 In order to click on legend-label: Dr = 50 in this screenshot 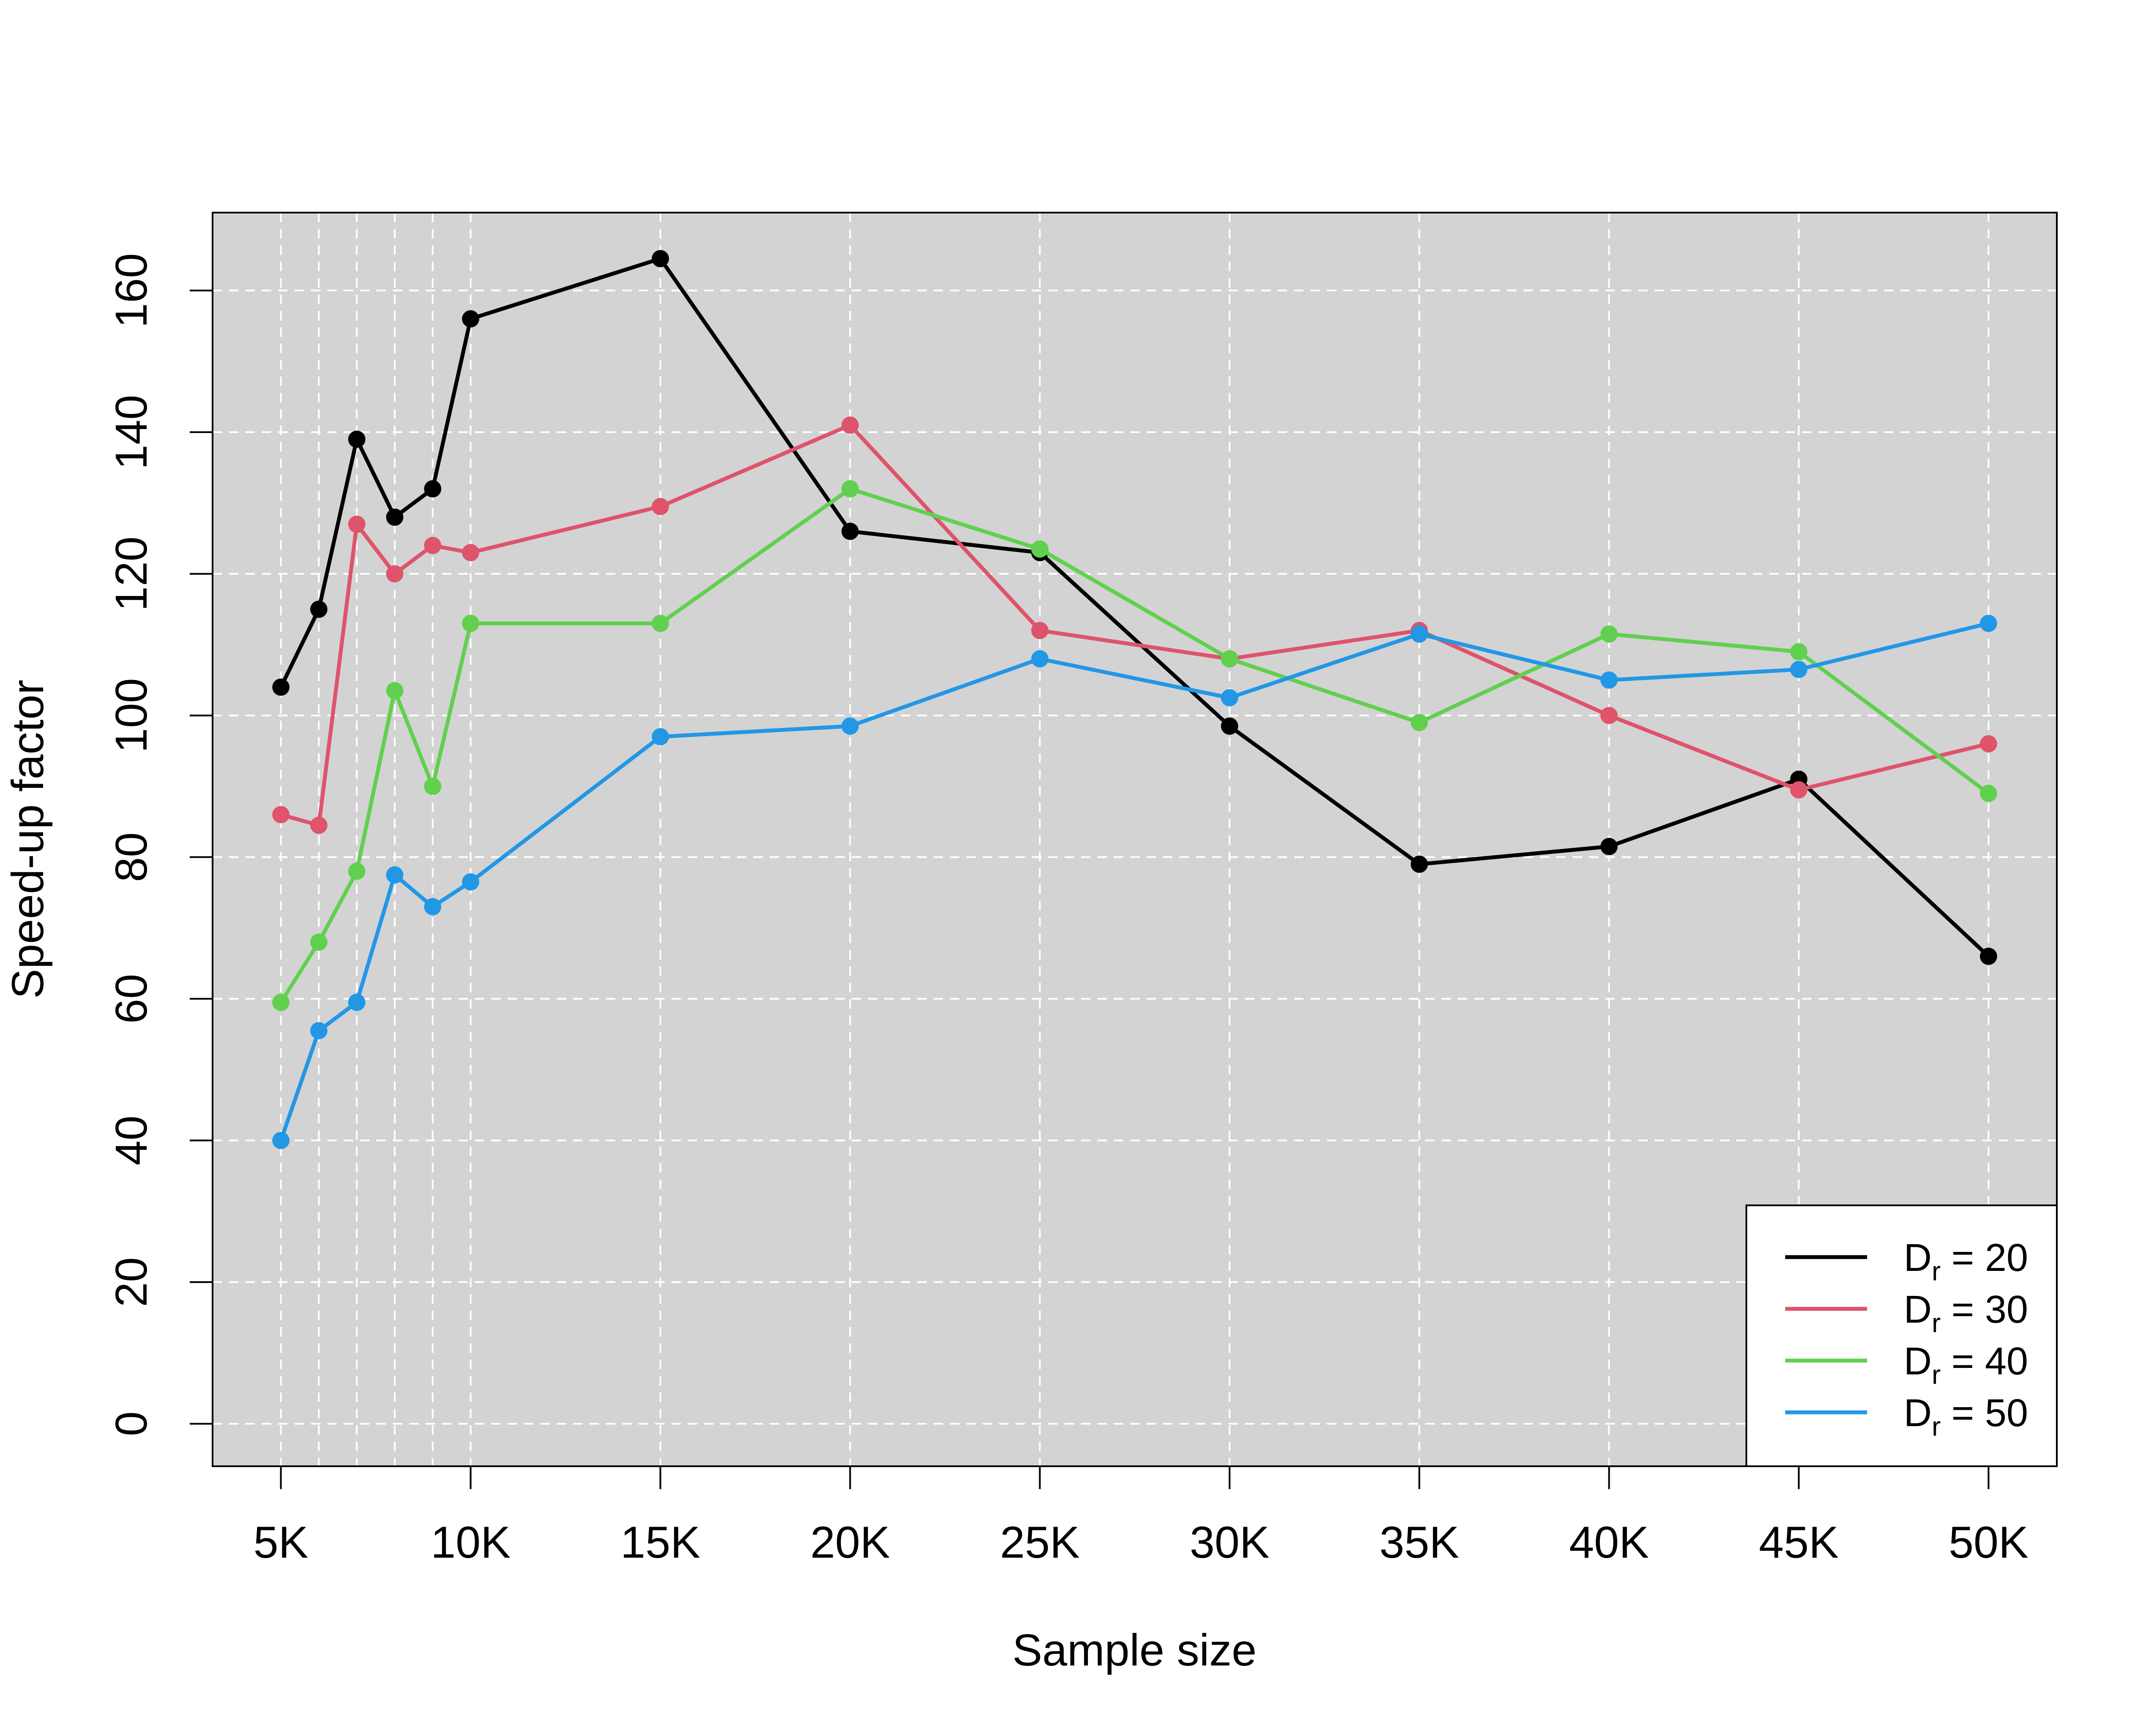, I will do `click(1966, 1417)`.